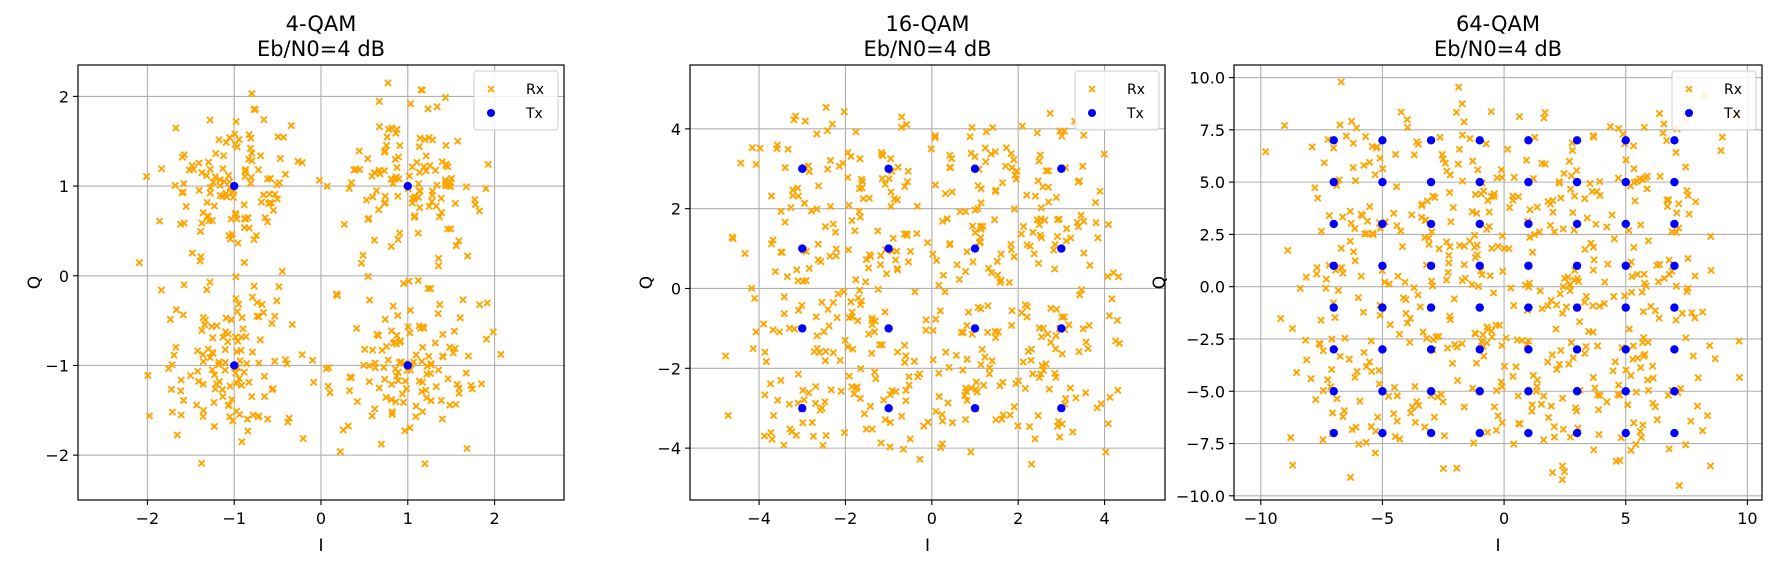 The width and height of the screenshot is (1782, 577). What do you see at coordinates (1689, 89) in the screenshot?
I see `legend-rx-marker` at bounding box center [1689, 89].